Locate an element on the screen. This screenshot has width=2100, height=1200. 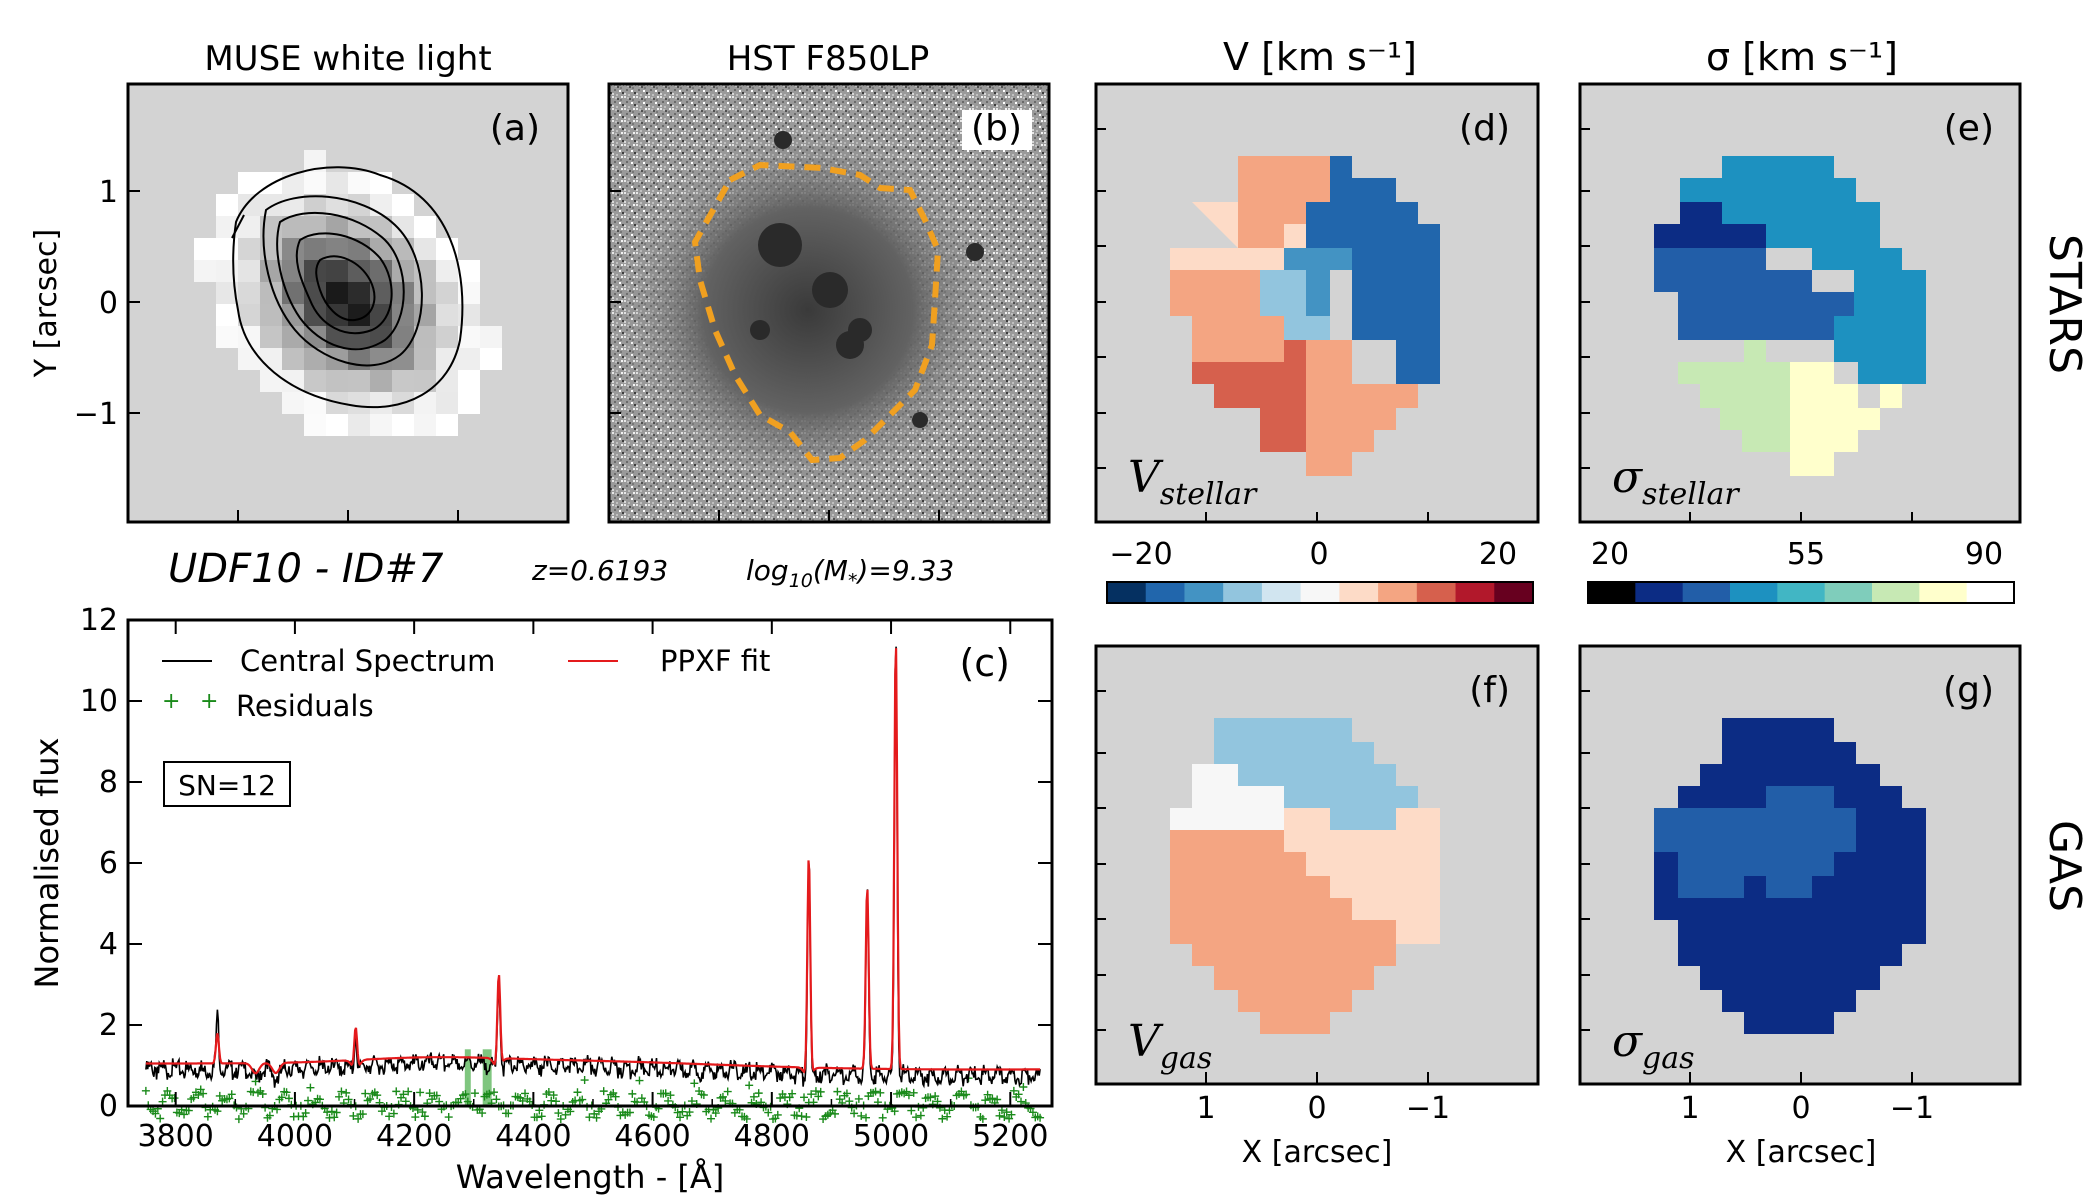
stellar-dispersion-map is located at coordinates (1790, 316).